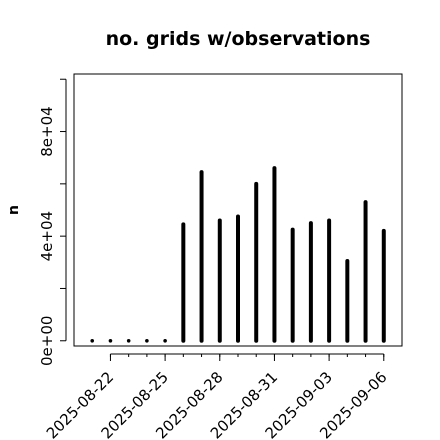 This screenshot has height=440, width=440. I want to click on y-tick-label: 8e+04, so click(47, 131).